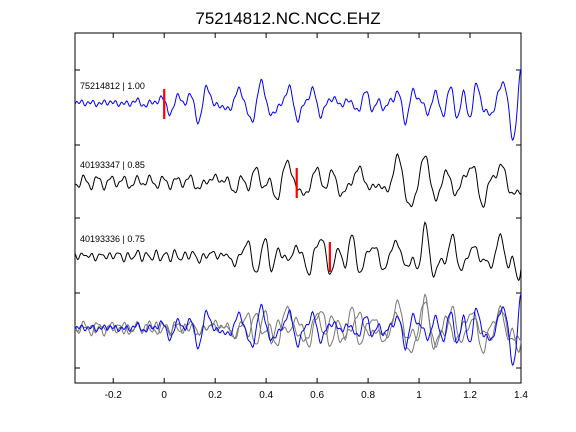 Image resolution: width=576 pixels, height=432 pixels. I want to click on x-tick-label: 0.2, so click(215, 395).